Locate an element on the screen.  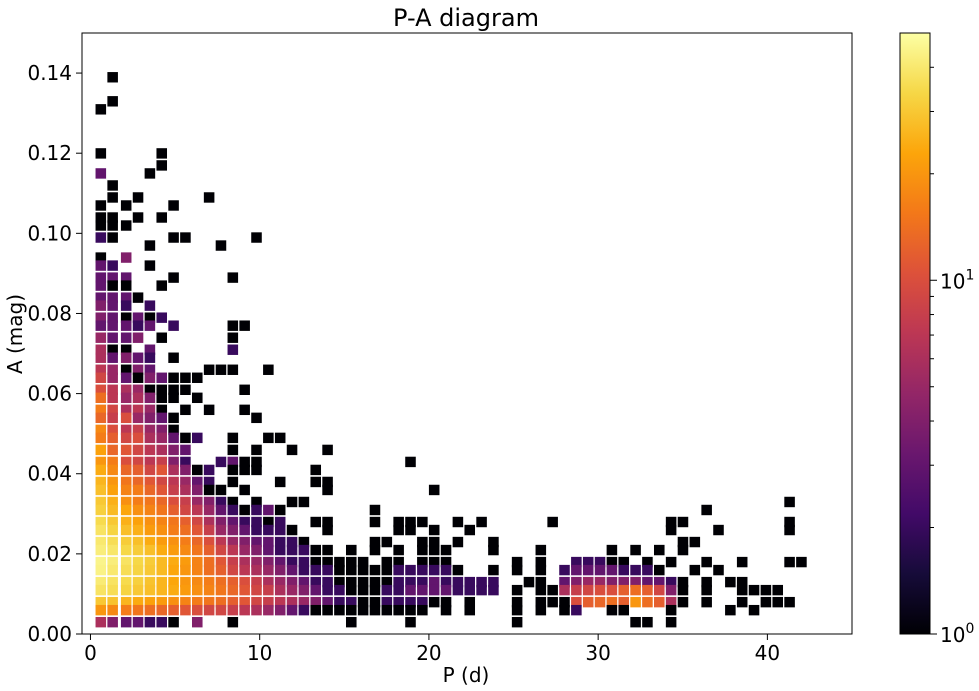
colorbar is located at coordinates (915, 333).